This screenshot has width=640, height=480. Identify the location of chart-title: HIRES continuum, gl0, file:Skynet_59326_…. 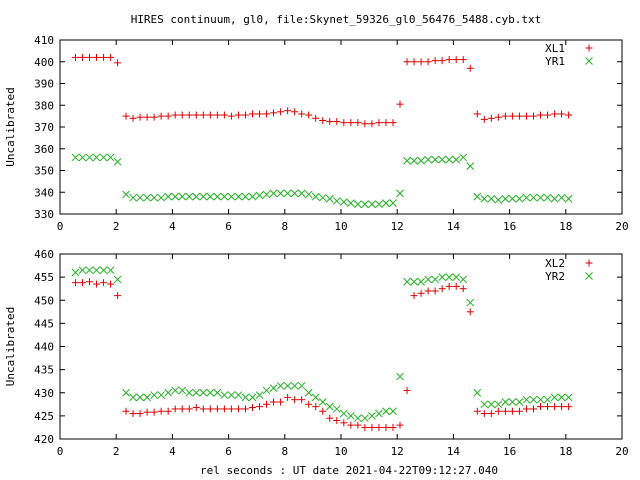
(336, 19).